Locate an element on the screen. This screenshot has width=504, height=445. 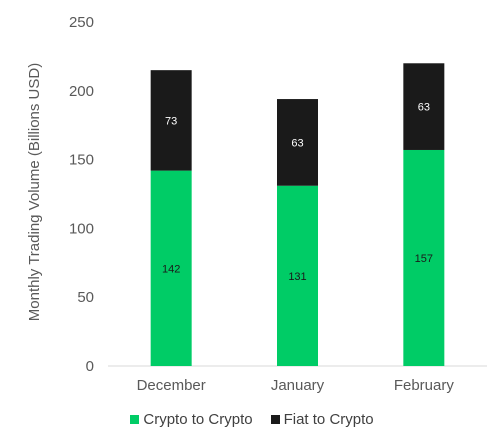
legend-label-crypto-to-crypto: Crypto to Crypto is located at coordinates (198, 419).